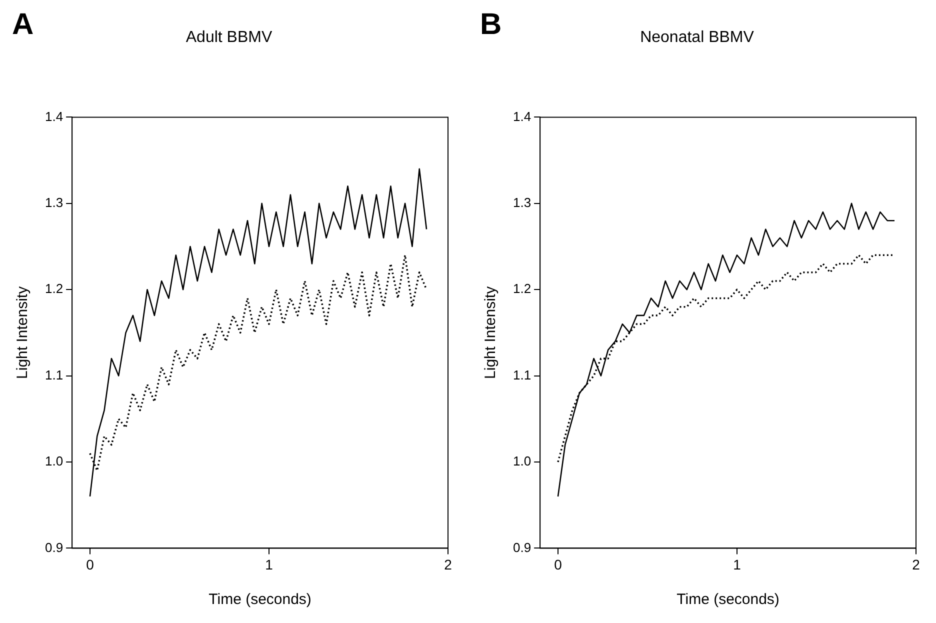  I want to click on text: B, so click(491, 25).